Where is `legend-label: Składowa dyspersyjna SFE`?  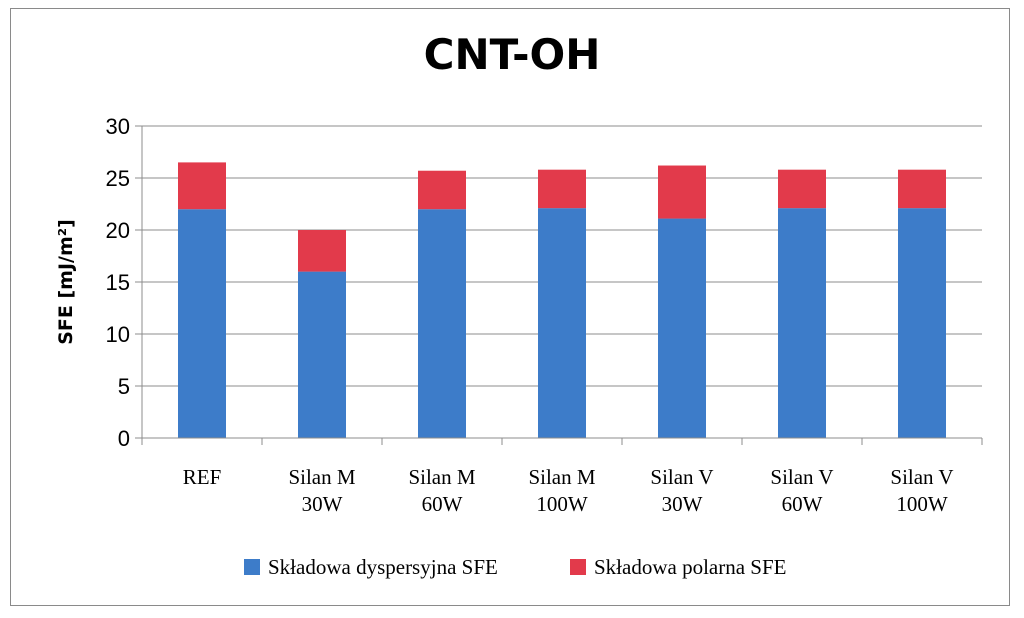 legend-label: Składowa dyspersyjna SFE is located at coordinates (383, 567).